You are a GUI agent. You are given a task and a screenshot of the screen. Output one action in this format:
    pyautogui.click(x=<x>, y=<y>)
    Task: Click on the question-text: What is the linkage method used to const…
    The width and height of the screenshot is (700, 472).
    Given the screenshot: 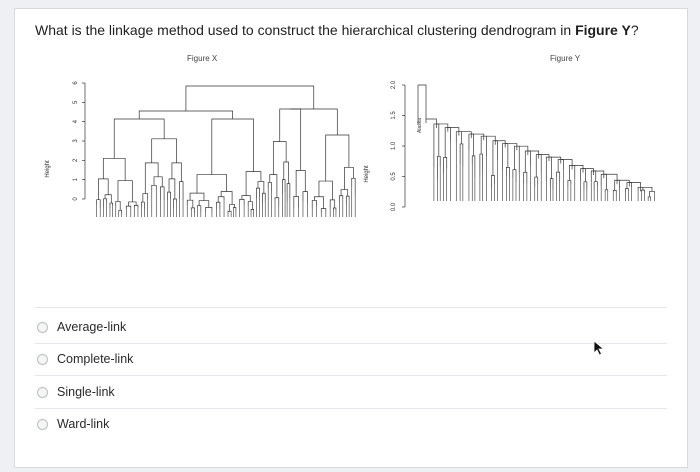 What is the action you would take?
    pyautogui.click(x=337, y=30)
    